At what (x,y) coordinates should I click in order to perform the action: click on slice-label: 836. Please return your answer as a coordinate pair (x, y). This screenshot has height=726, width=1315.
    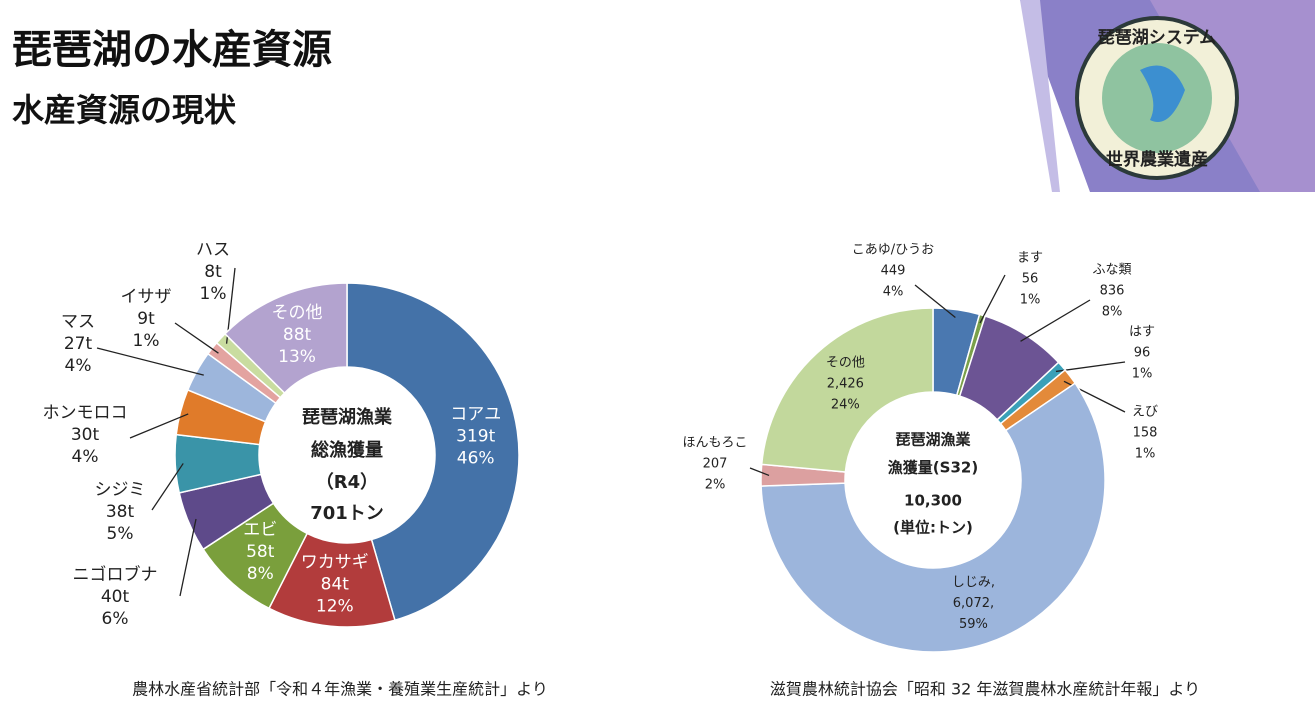
    Looking at the image, I should click on (1112, 291).